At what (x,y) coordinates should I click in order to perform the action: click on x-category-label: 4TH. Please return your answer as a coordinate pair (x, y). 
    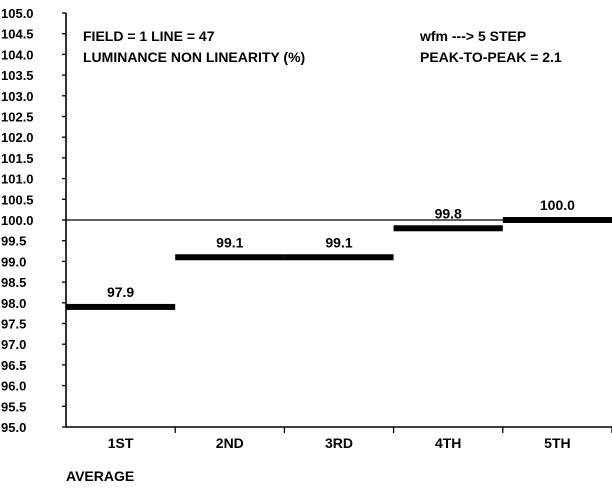
    Looking at the image, I should click on (448, 443).